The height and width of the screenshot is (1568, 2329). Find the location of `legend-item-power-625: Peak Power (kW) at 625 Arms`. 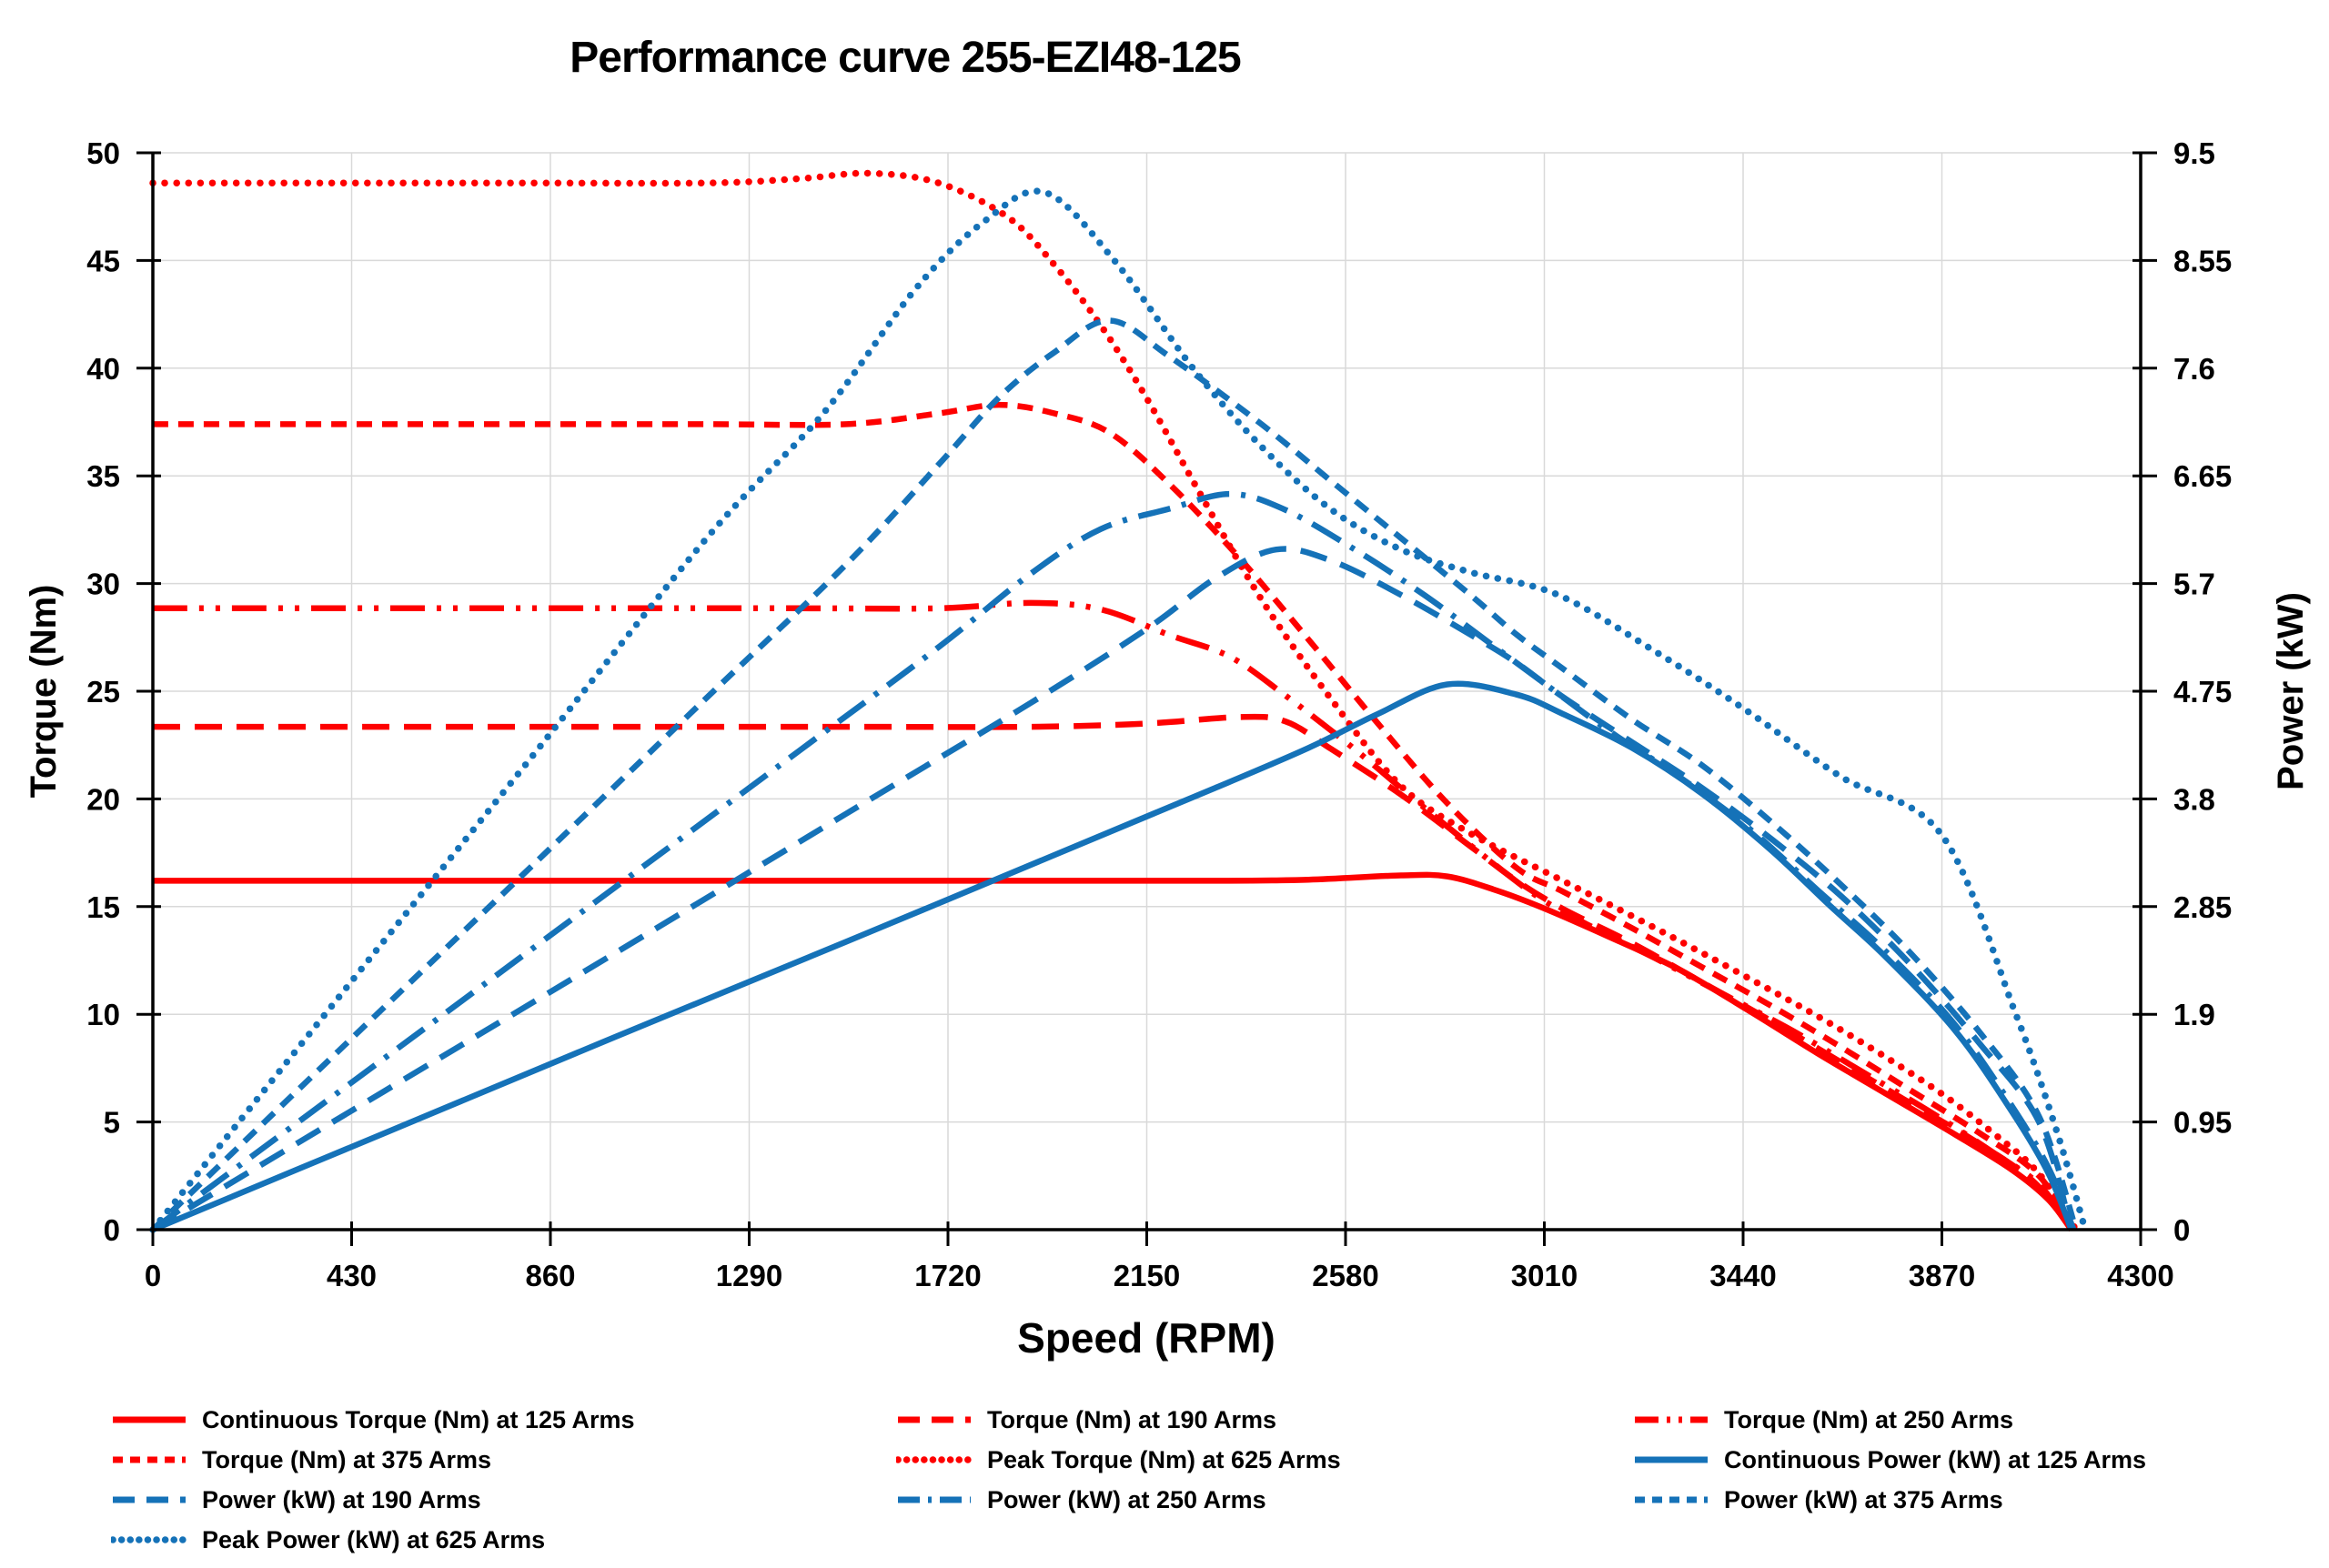

legend-item-power-625: Peak Power (kW) at 625 Arms is located at coordinates (328, 1539).